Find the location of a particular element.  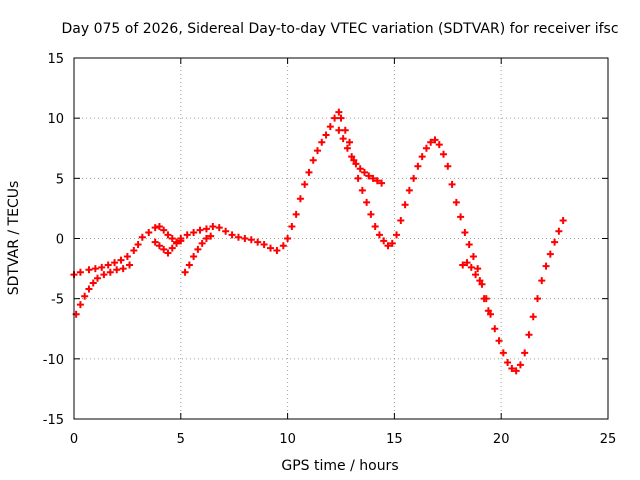

x-tick-label: 0 is located at coordinates (74, 439).